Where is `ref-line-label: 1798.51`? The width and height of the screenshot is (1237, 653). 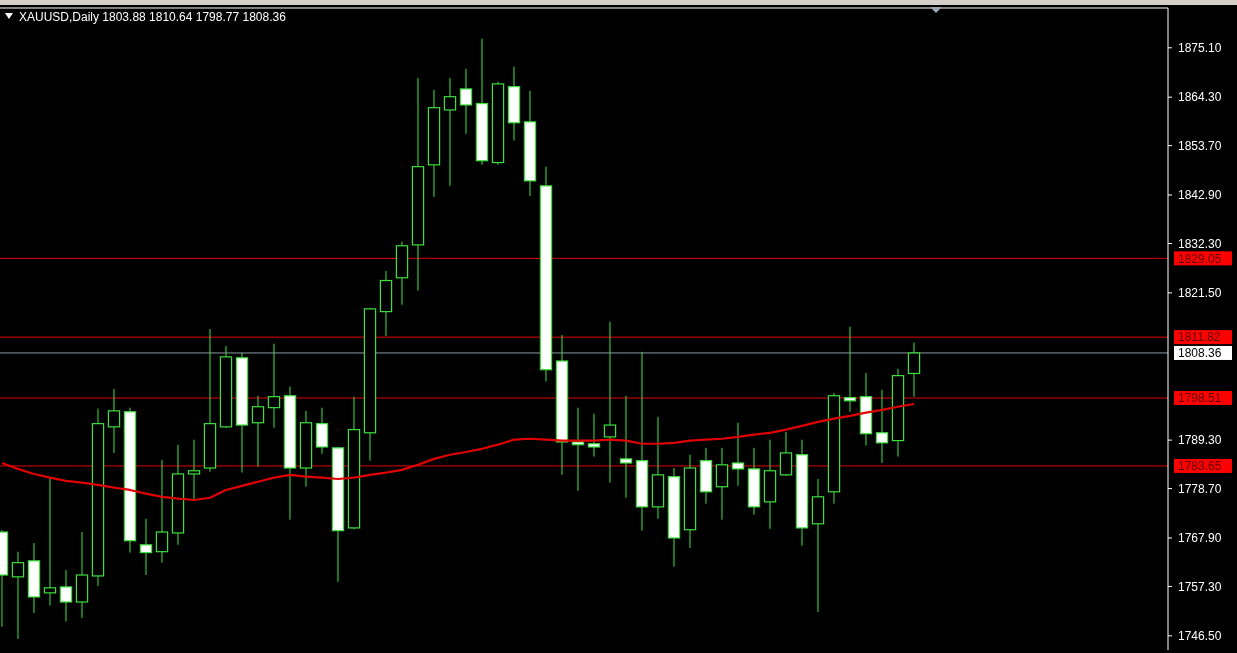
ref-line-label: 1798.51 is located at coordinates (1200, 398).